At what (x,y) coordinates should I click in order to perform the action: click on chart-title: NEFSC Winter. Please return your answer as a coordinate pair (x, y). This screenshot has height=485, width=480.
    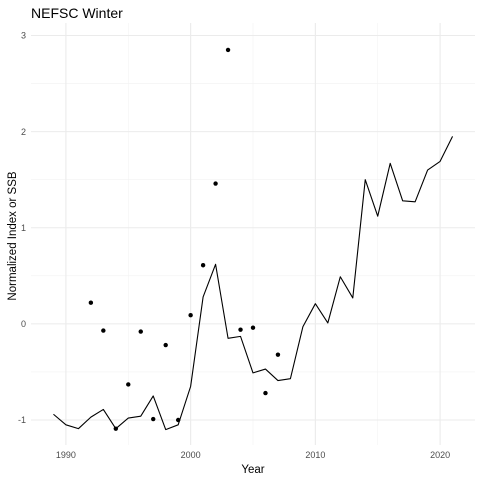
    Looking at the image, I should click on (77, 13).